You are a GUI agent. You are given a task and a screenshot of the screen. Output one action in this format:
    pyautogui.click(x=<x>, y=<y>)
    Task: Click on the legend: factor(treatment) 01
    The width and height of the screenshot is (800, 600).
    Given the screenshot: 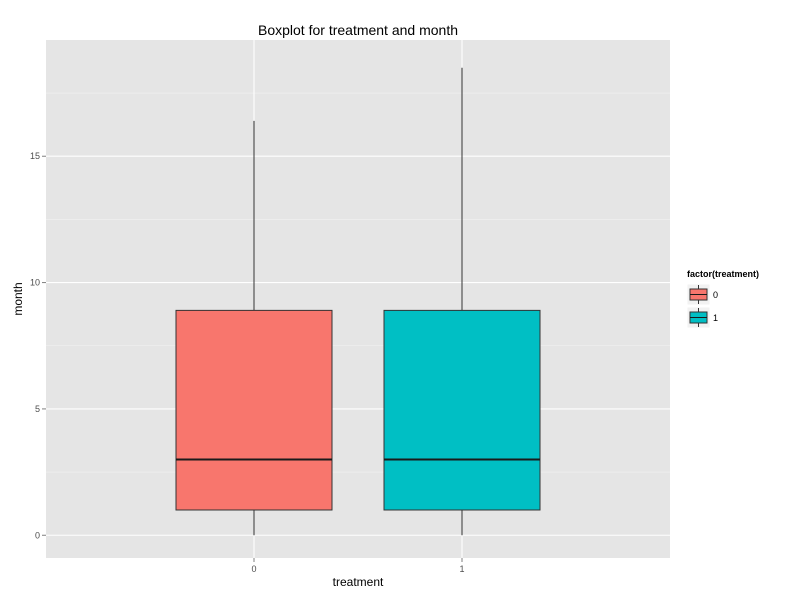 What is the action you would take?
    pyautogui.click(x=722, y=299)
    